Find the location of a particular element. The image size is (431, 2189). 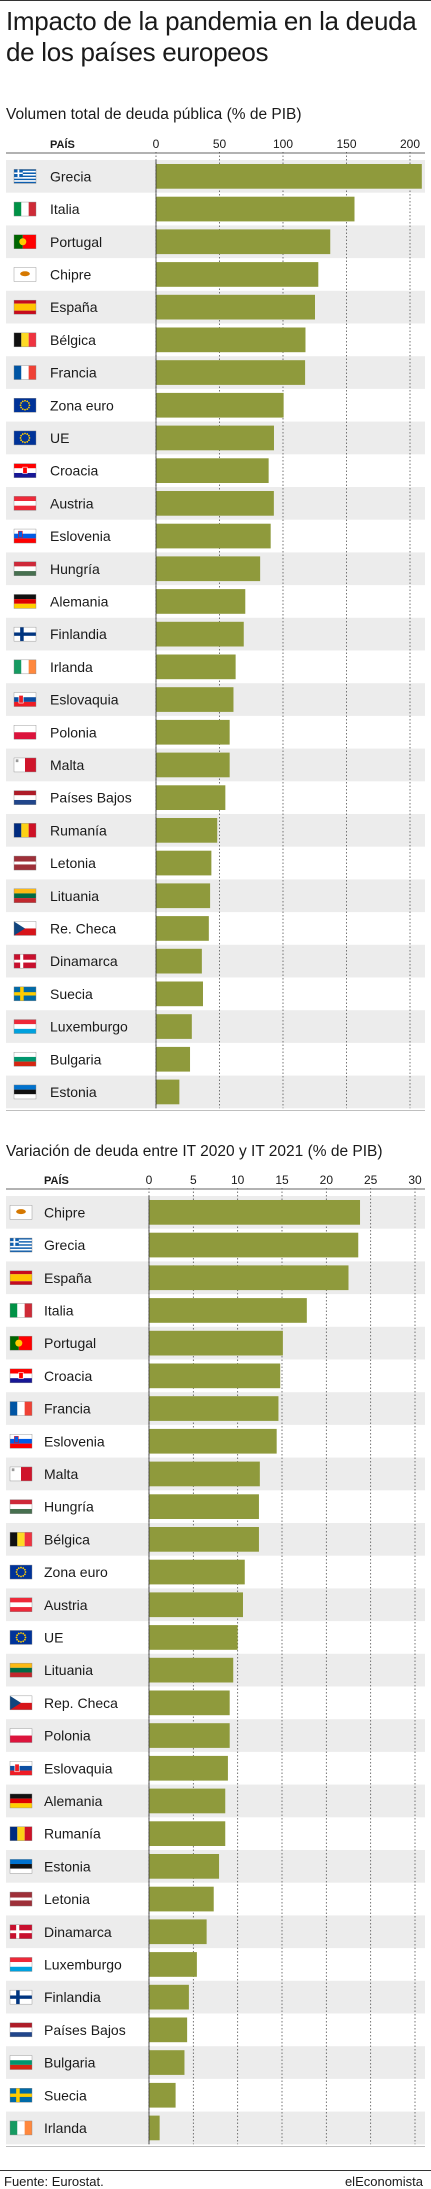

flag-icon-dk is located at coordinates (21, 1931).